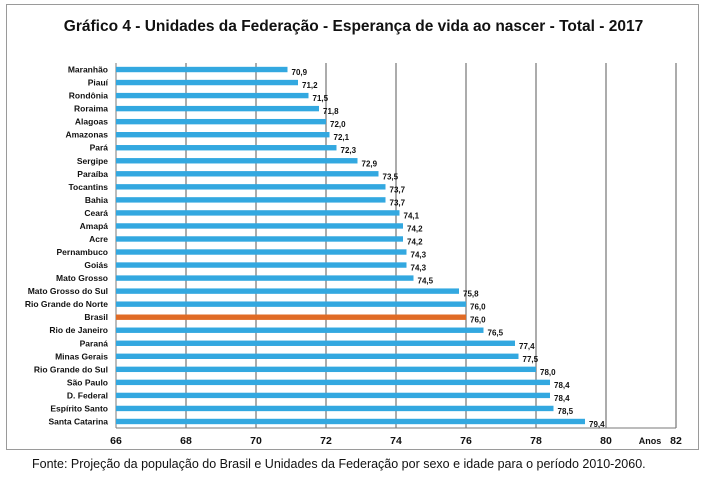  What do you see at coordinates (676, 441) in the screenshot?
I see `x-tick-label: 82` at bounding box center [676, 441].